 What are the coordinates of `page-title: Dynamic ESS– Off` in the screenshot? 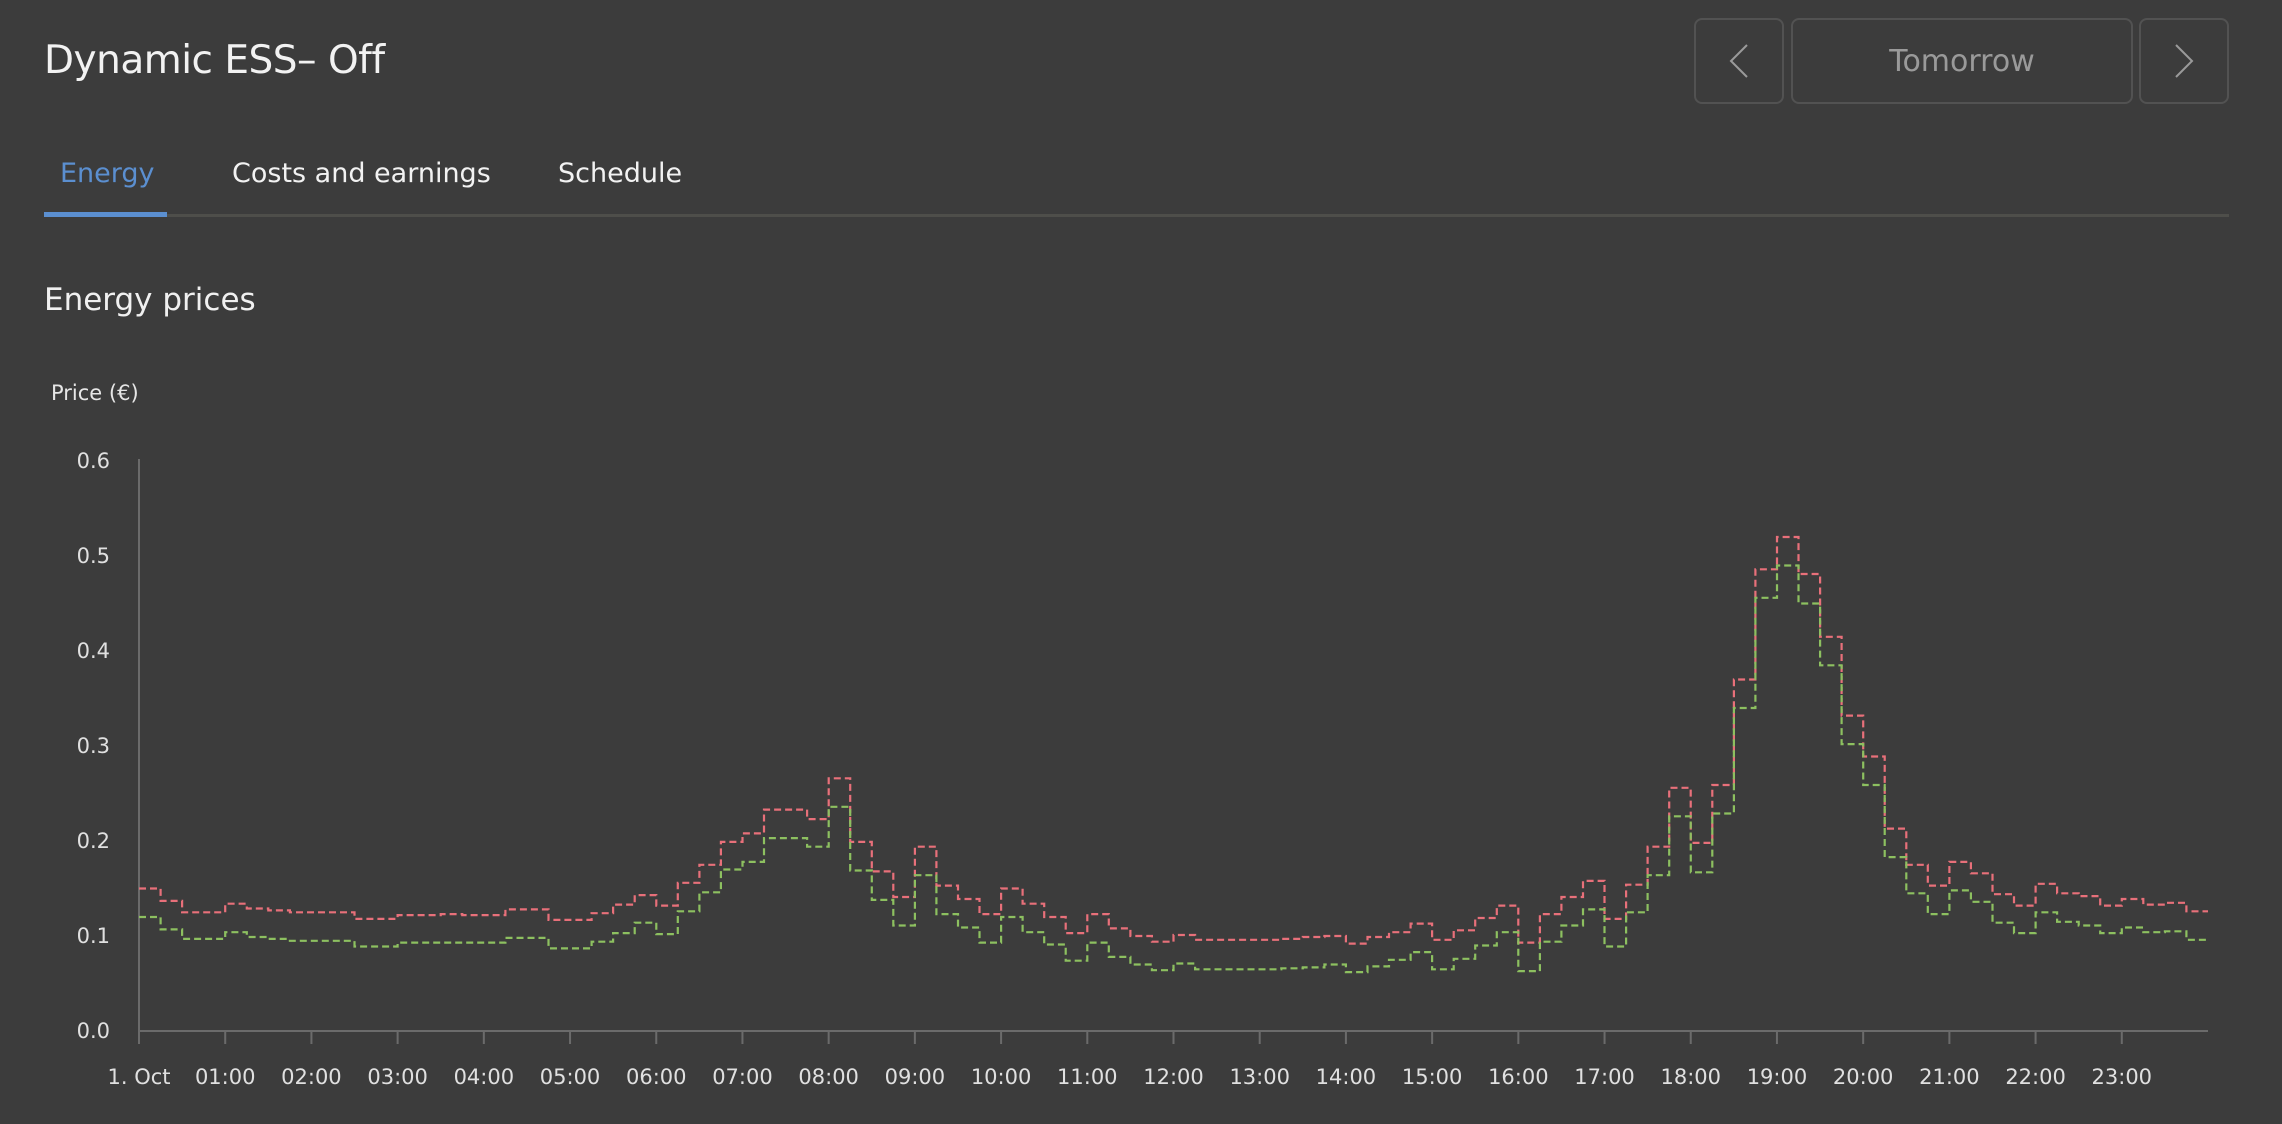 It's located at (214, 60).